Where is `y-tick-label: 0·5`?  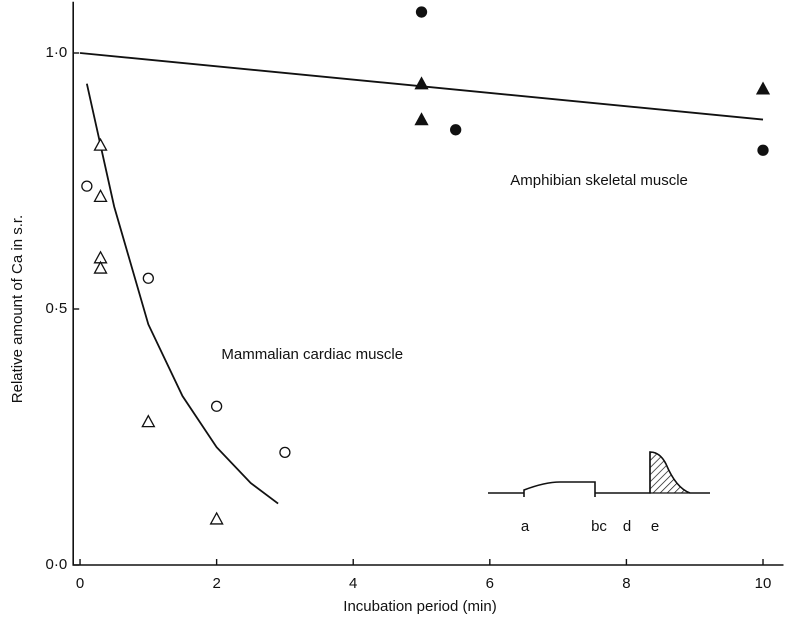 y-tick-label: 0·5 is located at coordinates (57, 308).